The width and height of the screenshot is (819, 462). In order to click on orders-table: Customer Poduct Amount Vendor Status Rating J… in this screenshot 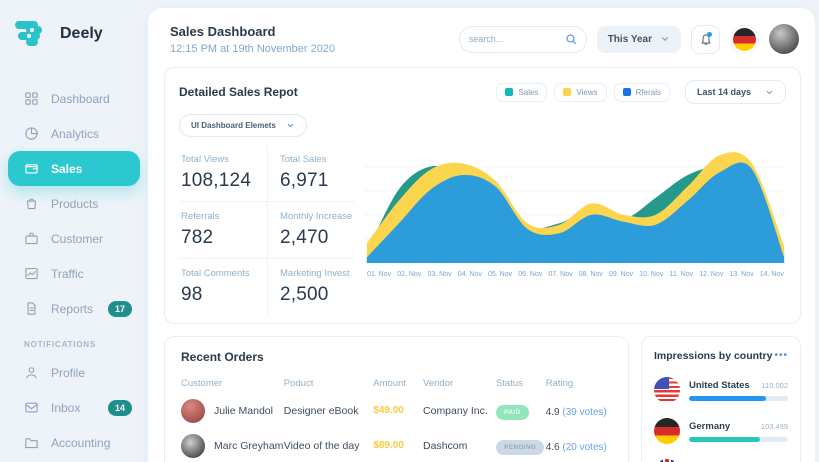, I will do `click(396, 418)`.